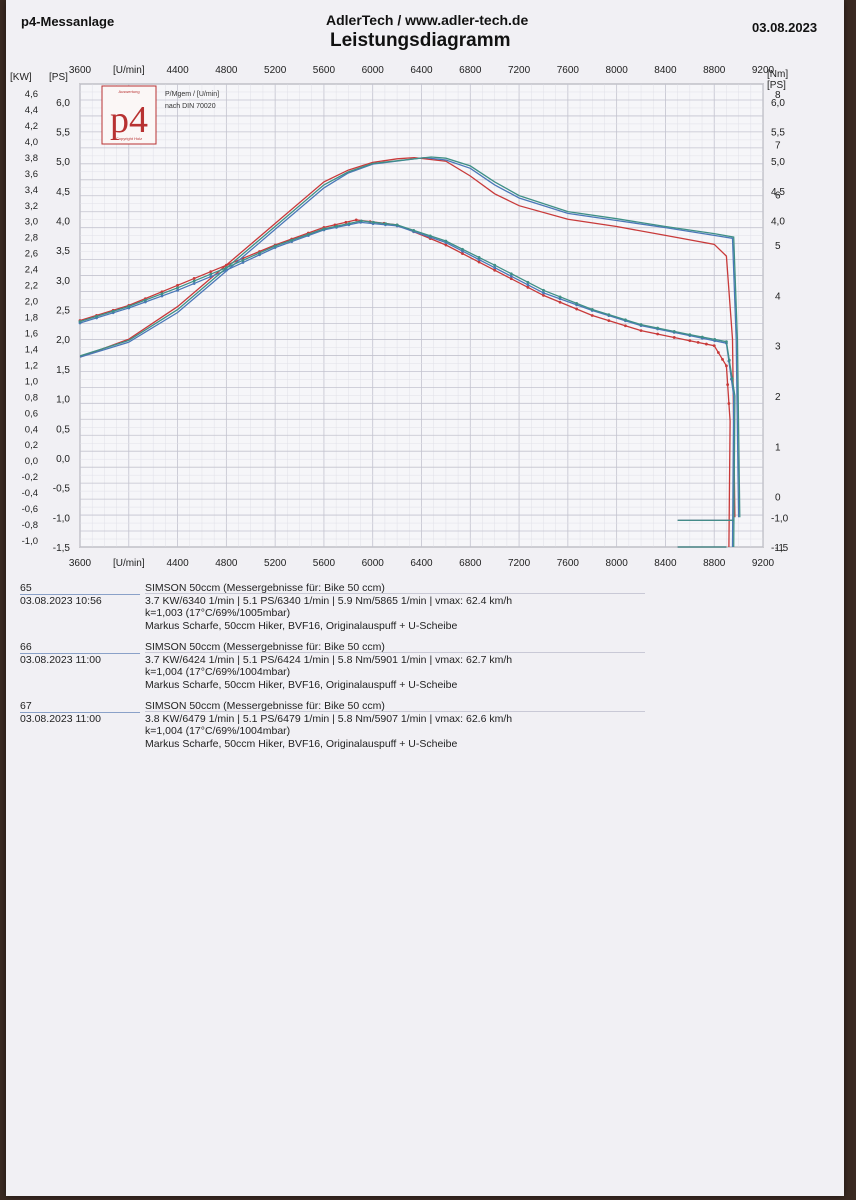 The height and width of the screenshot is (1200, 856). Describe the element at coordinates (177, 563) in the screenshot. I see `x-tick-label-bottom: 4400` at that location.